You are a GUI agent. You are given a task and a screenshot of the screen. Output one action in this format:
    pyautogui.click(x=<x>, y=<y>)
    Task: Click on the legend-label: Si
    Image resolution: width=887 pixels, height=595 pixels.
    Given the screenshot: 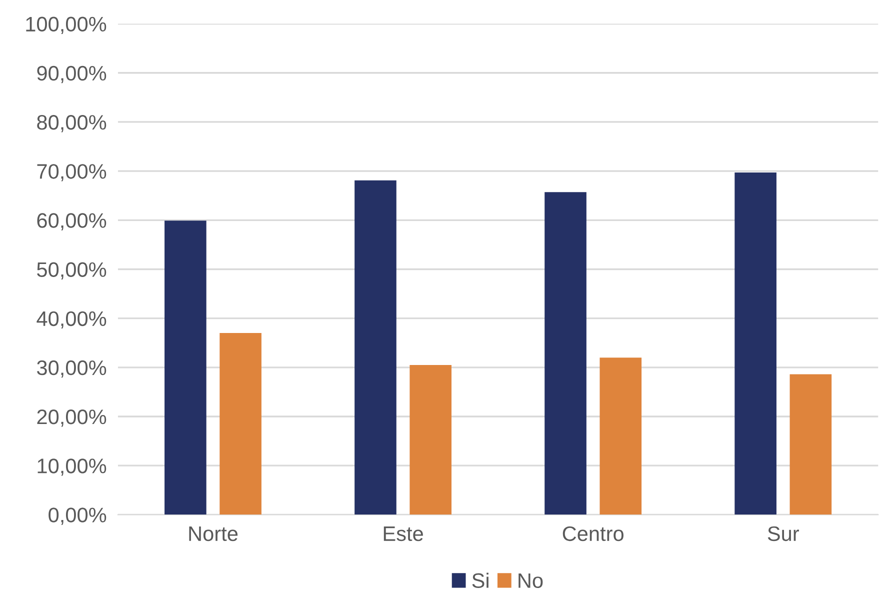 What is the action you would take?
    pyautogui.click(x=480, y=580)
    